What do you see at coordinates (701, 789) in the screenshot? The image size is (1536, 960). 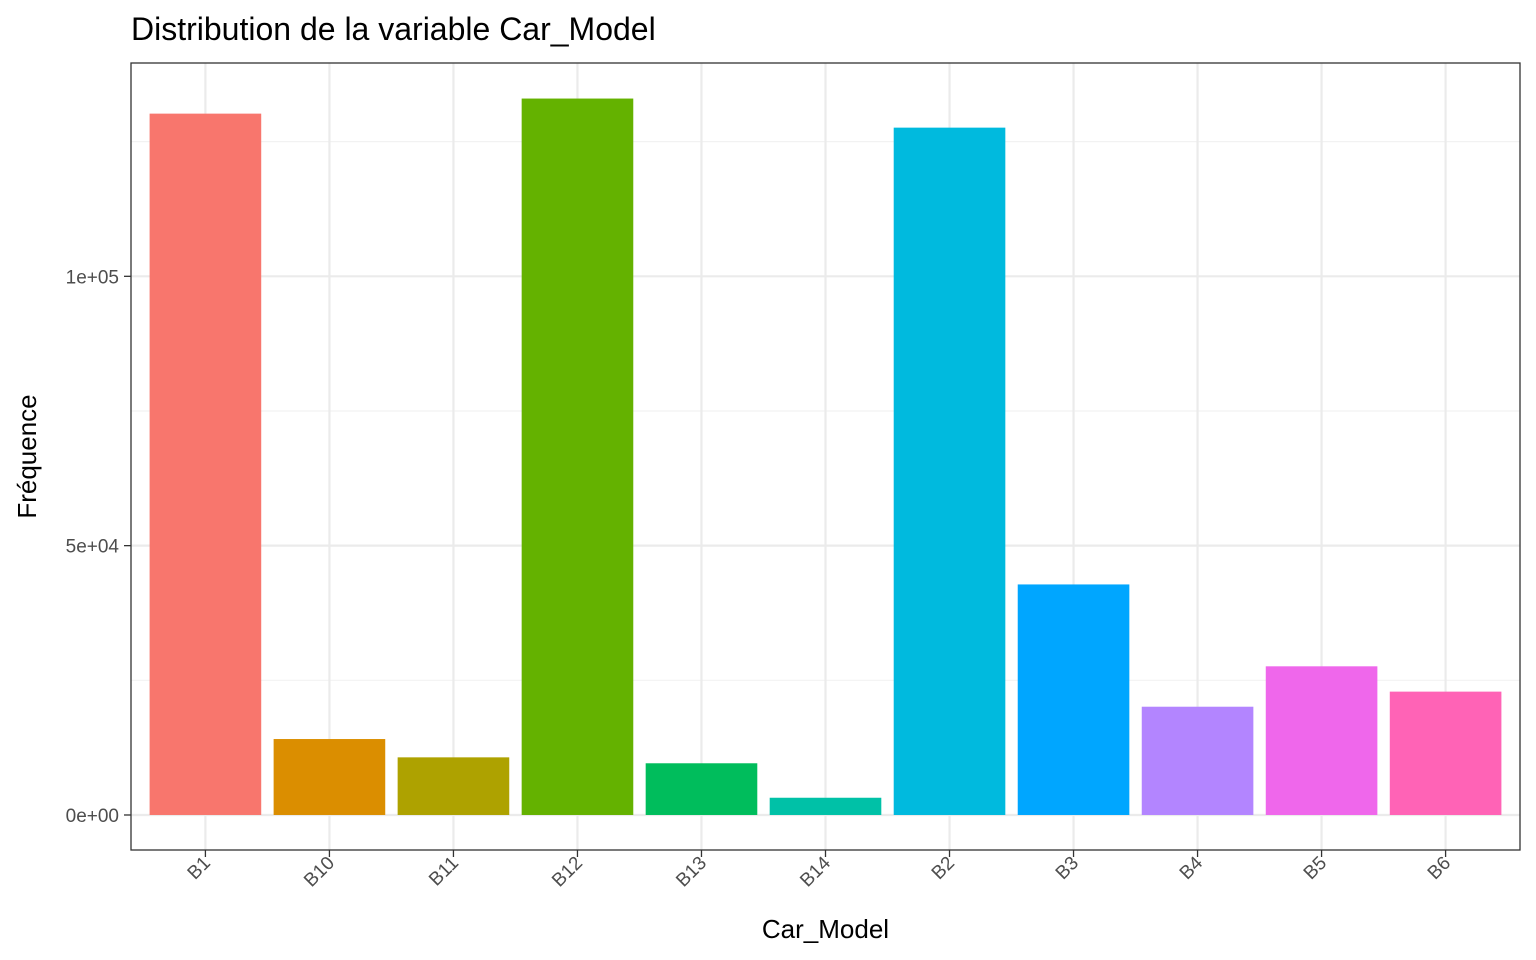 I see `bar-b13` at bounding box center [701, 789].